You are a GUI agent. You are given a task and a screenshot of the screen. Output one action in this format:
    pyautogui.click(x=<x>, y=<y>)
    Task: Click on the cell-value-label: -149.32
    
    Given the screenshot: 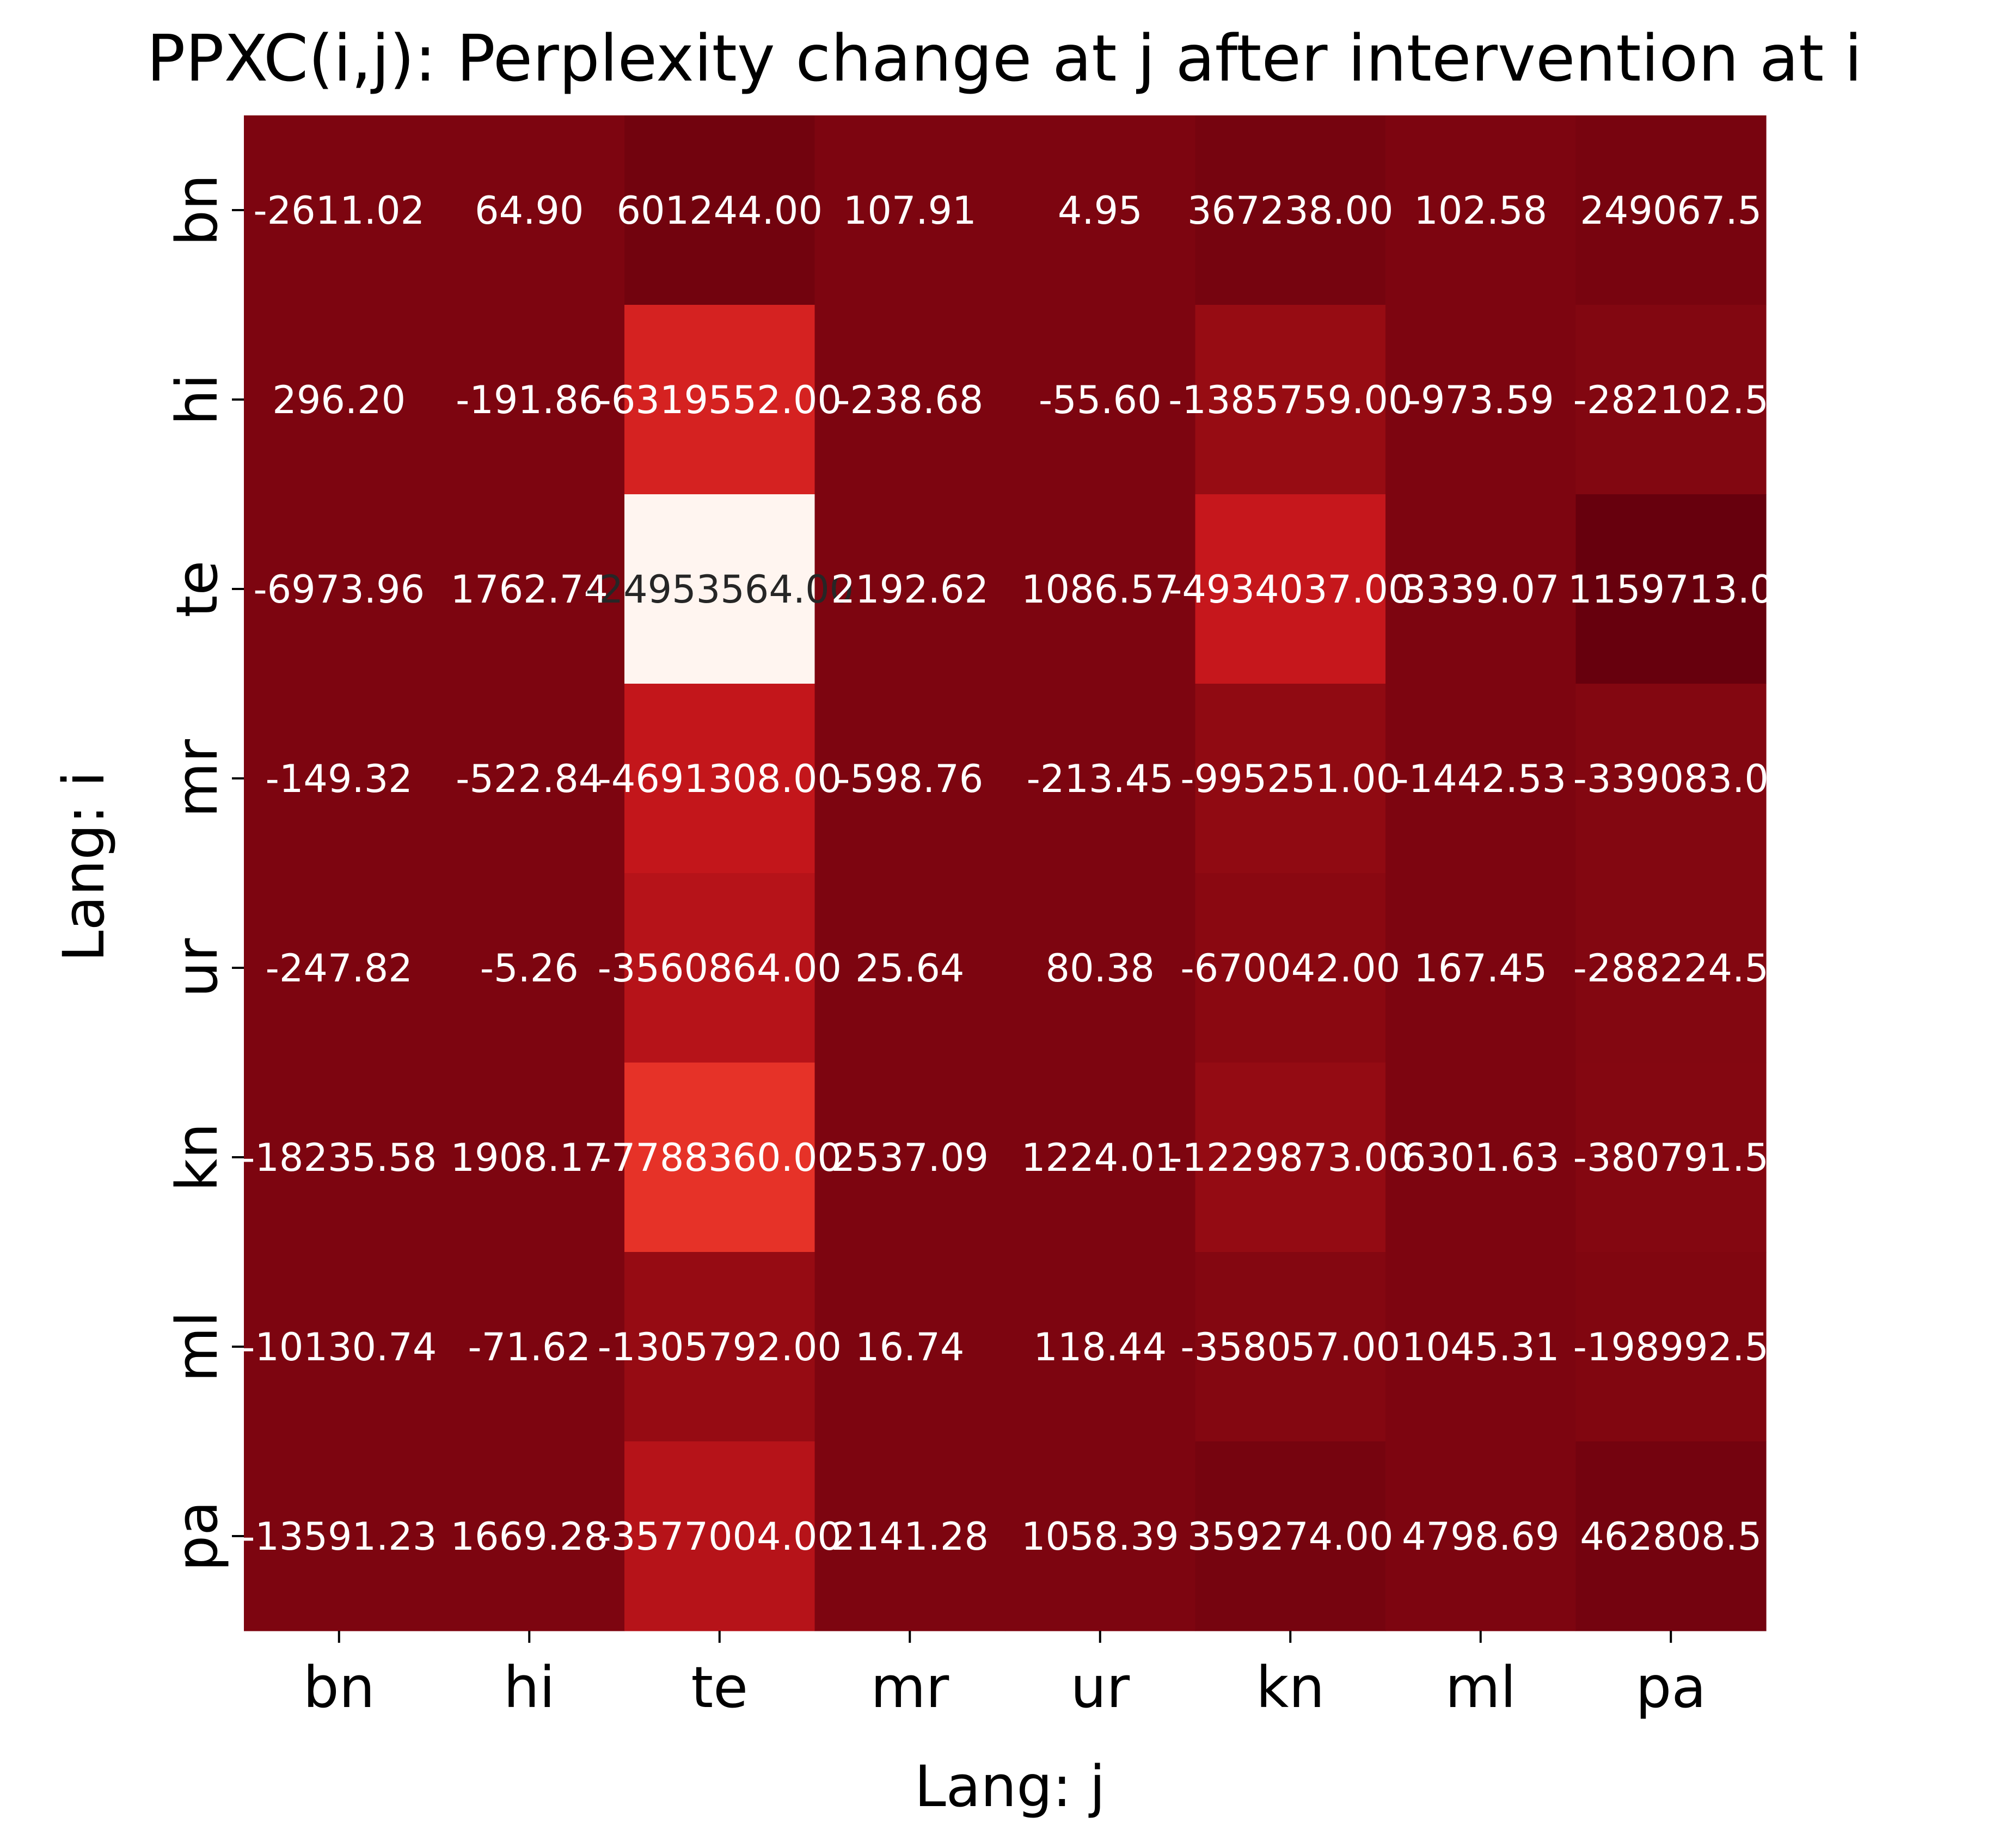 What is the action you would take?
    pyautogui.click(x=339, y=779)
    